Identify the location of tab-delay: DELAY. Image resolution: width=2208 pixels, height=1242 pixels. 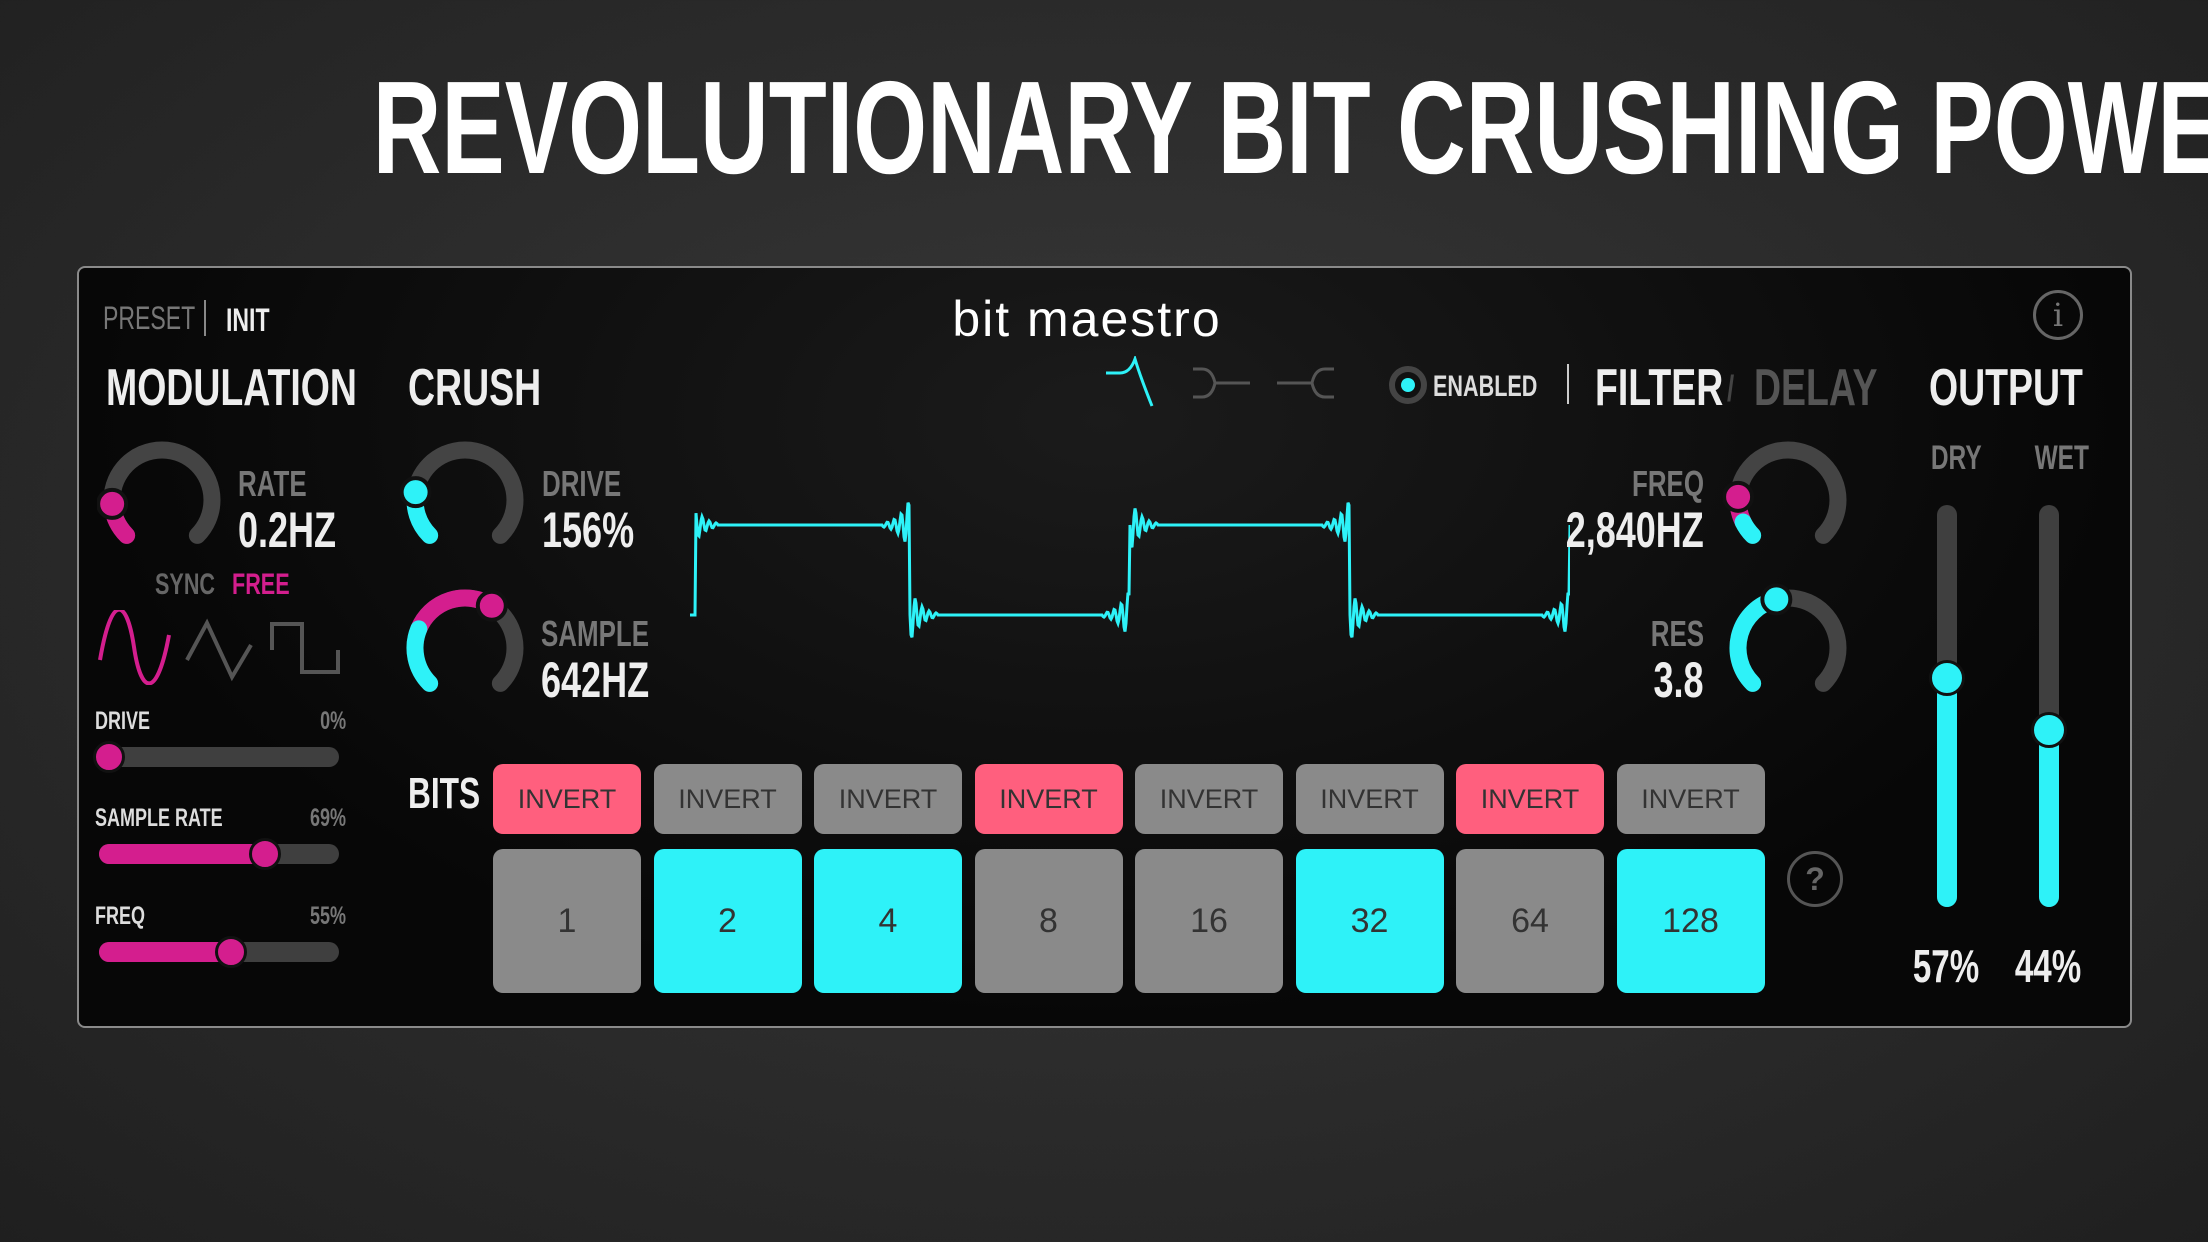
(1816, 388).